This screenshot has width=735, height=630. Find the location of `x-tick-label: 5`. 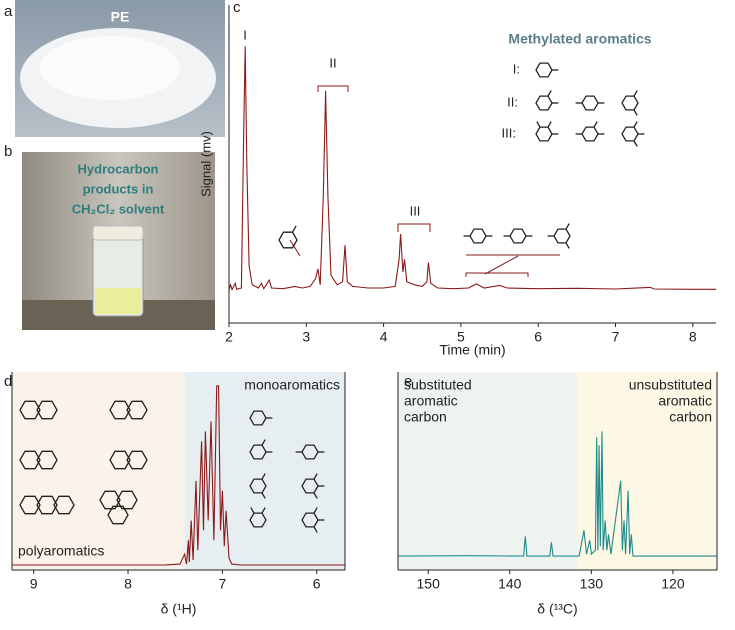

x-tick-label: 5 is located at coordinates (461, 337).